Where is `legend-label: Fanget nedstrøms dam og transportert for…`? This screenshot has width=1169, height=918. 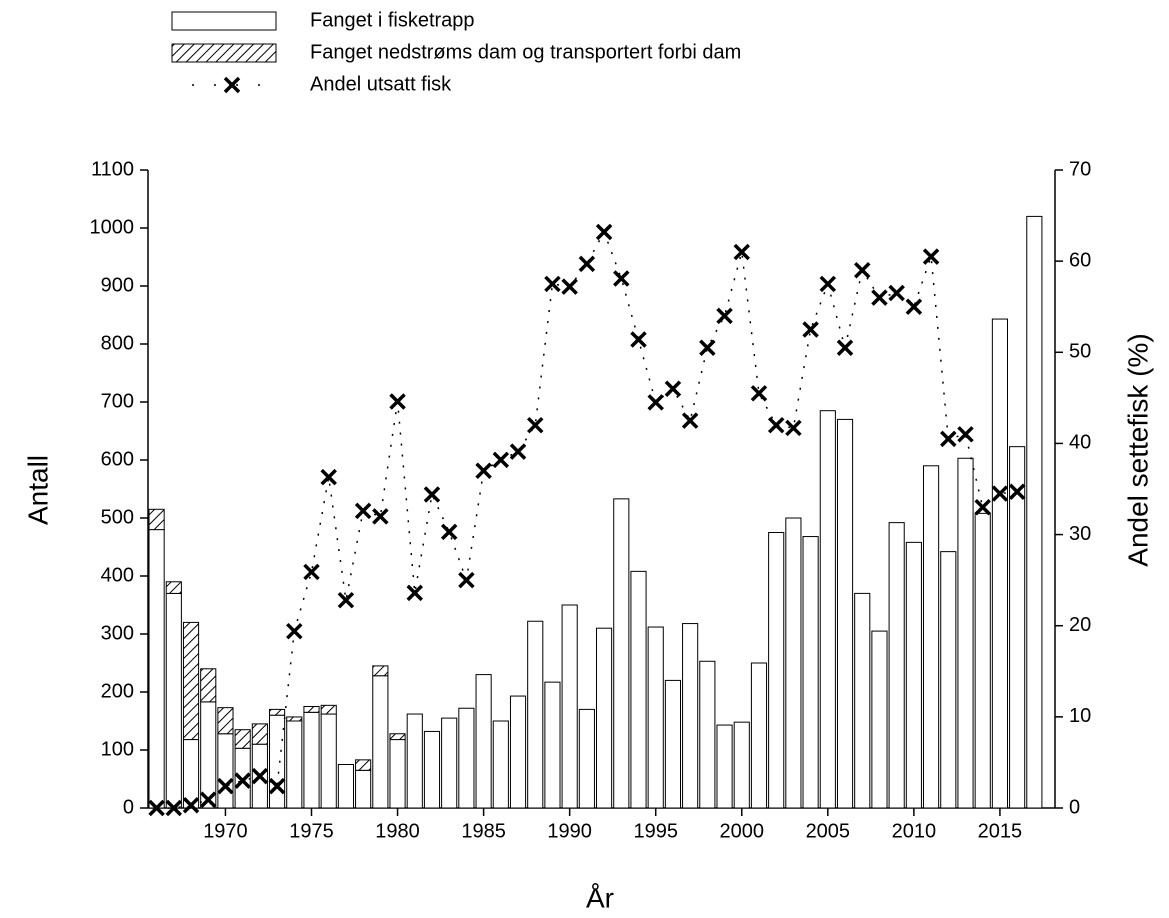
legend-label: Fanget nedstrøms dam og transportert for… is located at coordinates (525, 52).